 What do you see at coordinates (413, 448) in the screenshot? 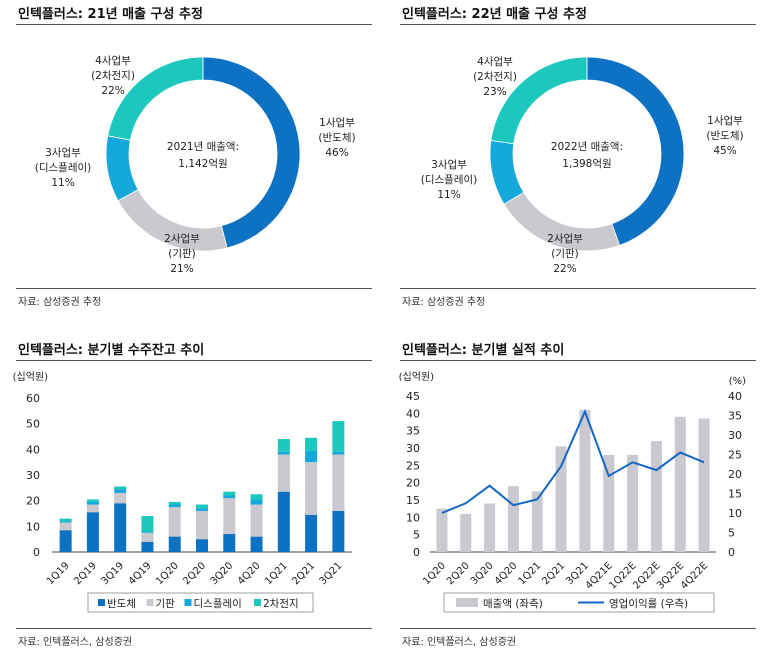
I see `y-tick-label-left: 30` at bounding box center [413, 448].